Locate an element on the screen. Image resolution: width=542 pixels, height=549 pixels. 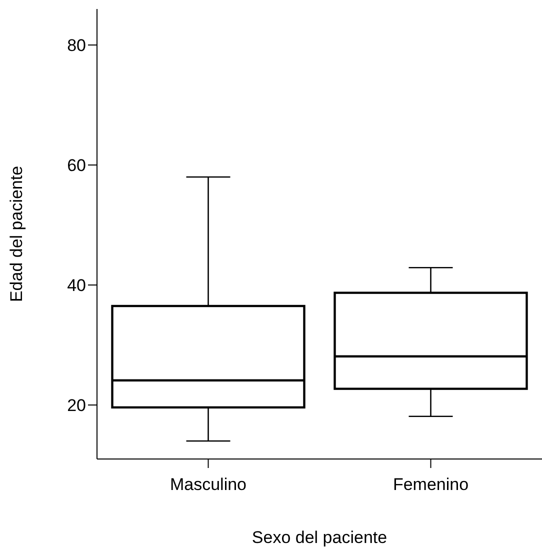
y-tick-label: 80 is located at coordinates (76, 46).